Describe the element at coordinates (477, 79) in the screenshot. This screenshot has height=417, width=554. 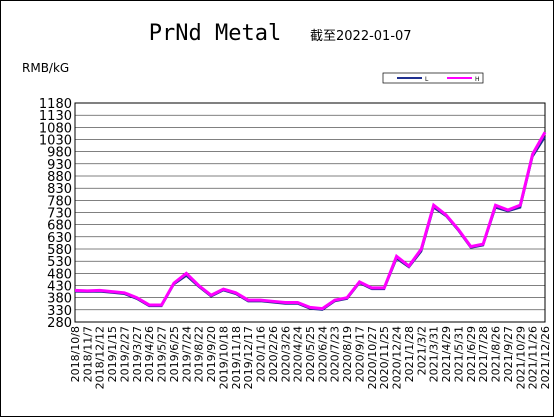
I see `legend-label: H` at that location.